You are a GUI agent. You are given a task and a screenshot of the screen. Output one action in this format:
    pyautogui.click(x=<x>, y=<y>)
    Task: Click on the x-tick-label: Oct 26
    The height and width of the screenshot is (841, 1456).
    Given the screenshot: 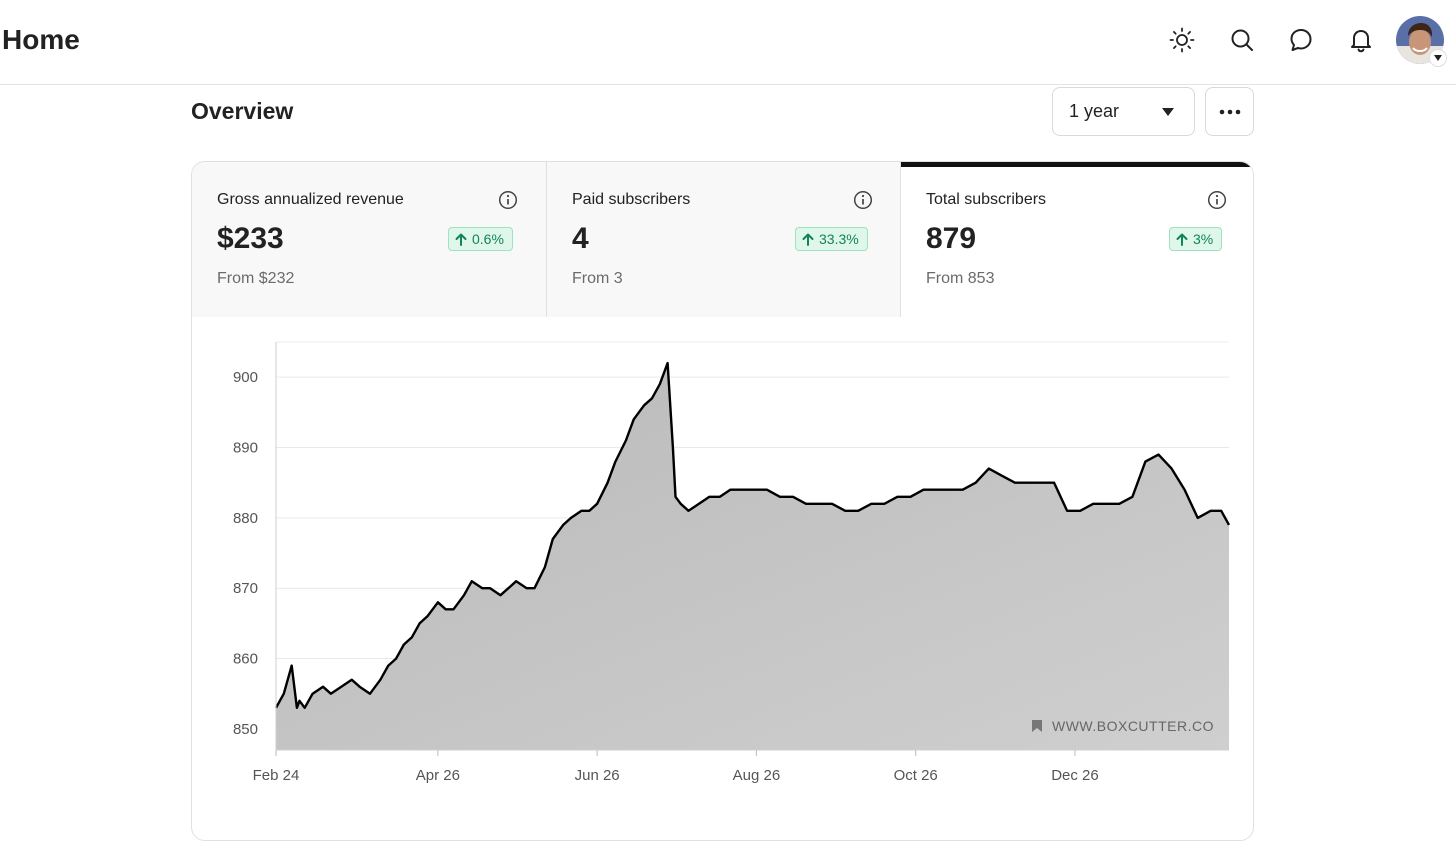 What is the action you would take?
    pyautogui.click(x=916, y=775)
    